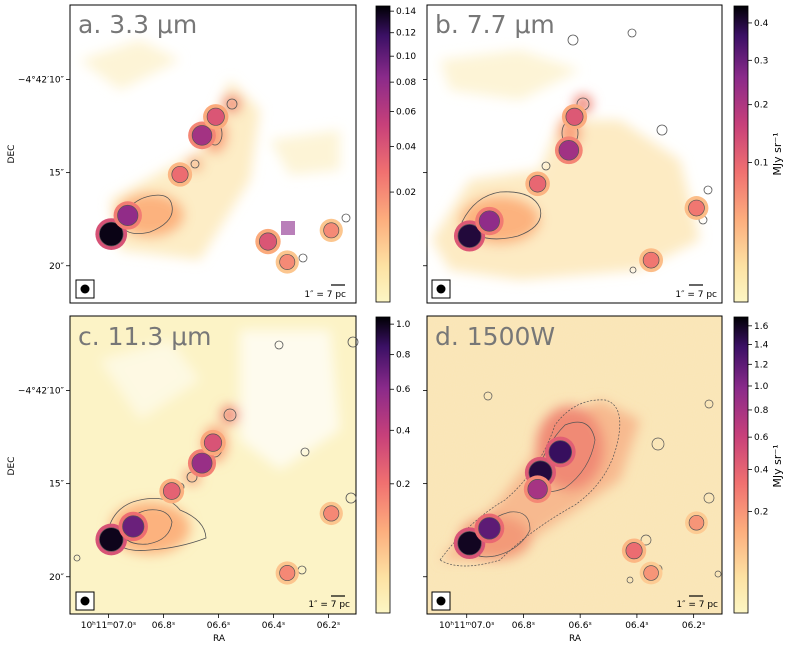 This screenshot has width=793, height=649. What do you see at coordinates (751, 154) in the screenshot?
I see `panel-b-colorbar: 0.4 0.3 0.2 0.1` at bounding box center [751, 154].